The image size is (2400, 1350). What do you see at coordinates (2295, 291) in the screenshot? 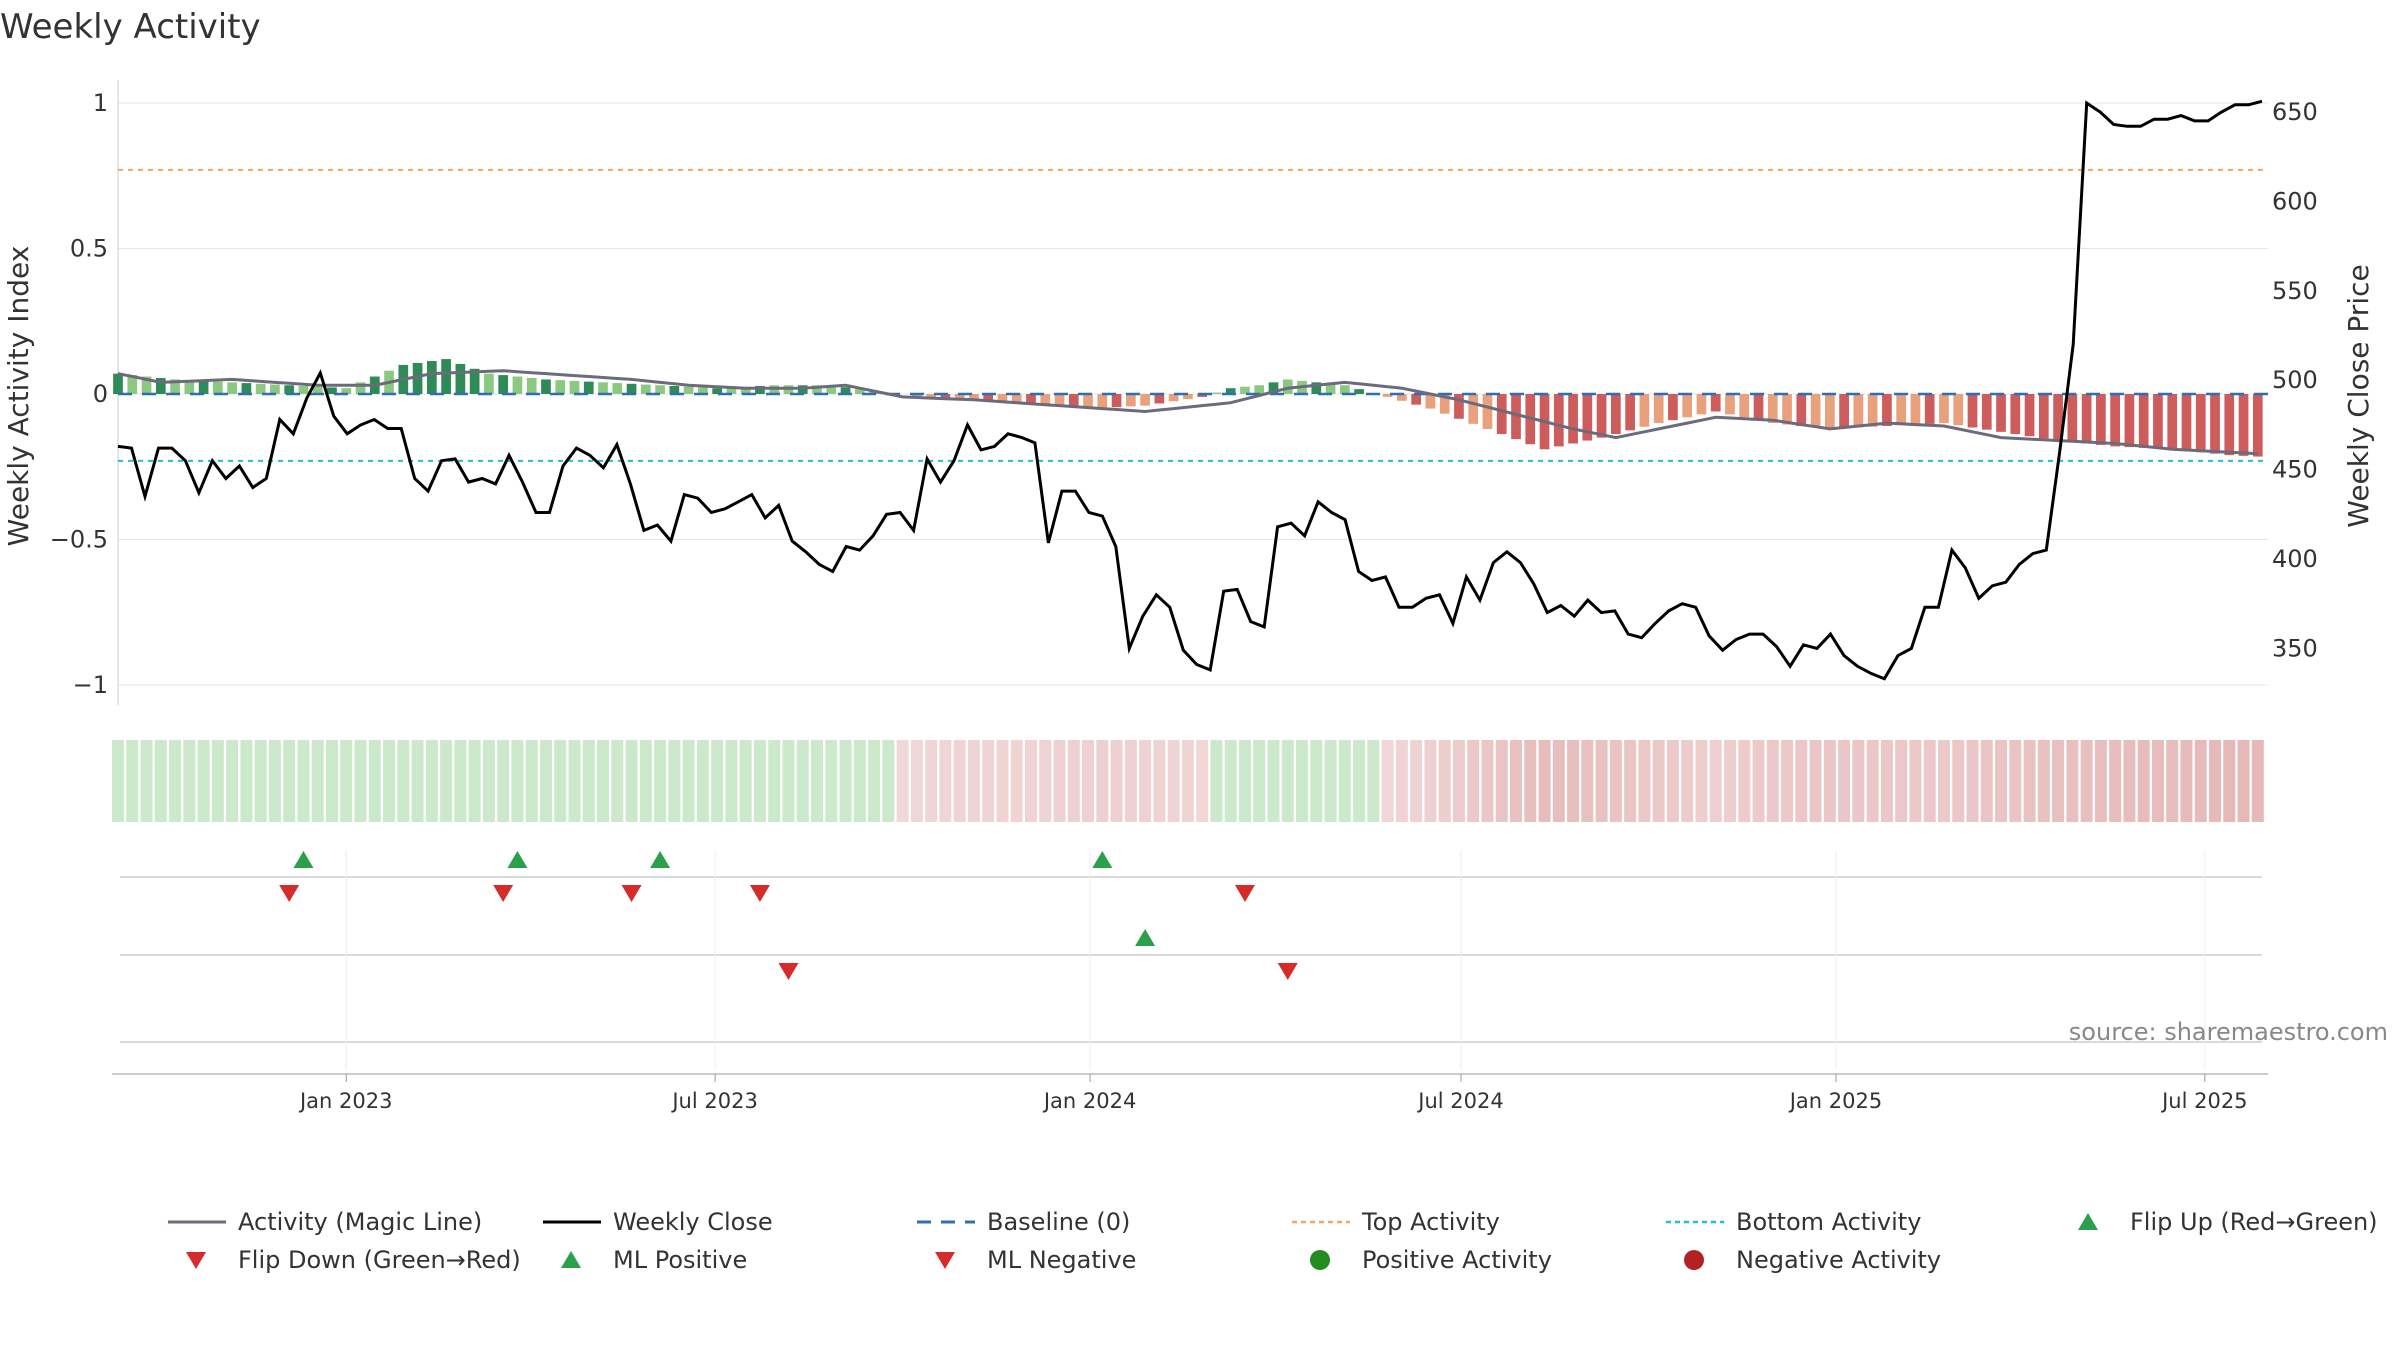
I see `right-tick-label: 550` at bounding box center [2295, 291].